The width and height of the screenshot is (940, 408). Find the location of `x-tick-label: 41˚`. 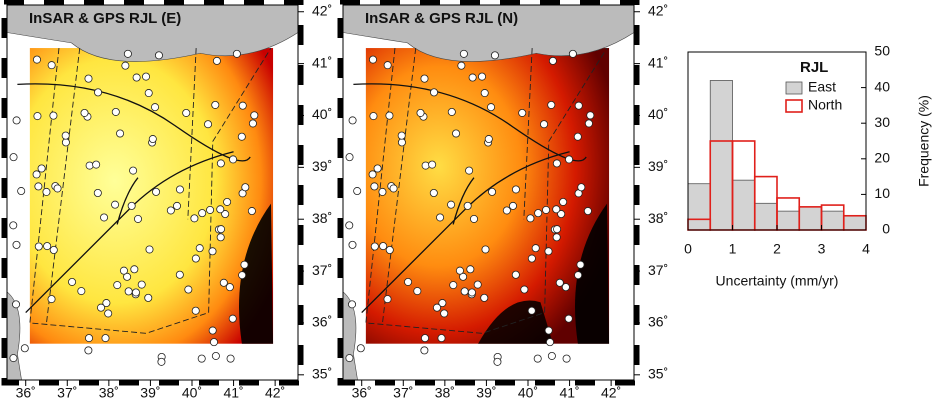

x-tick-label: 41˚ is located at coordinates (233, 393).